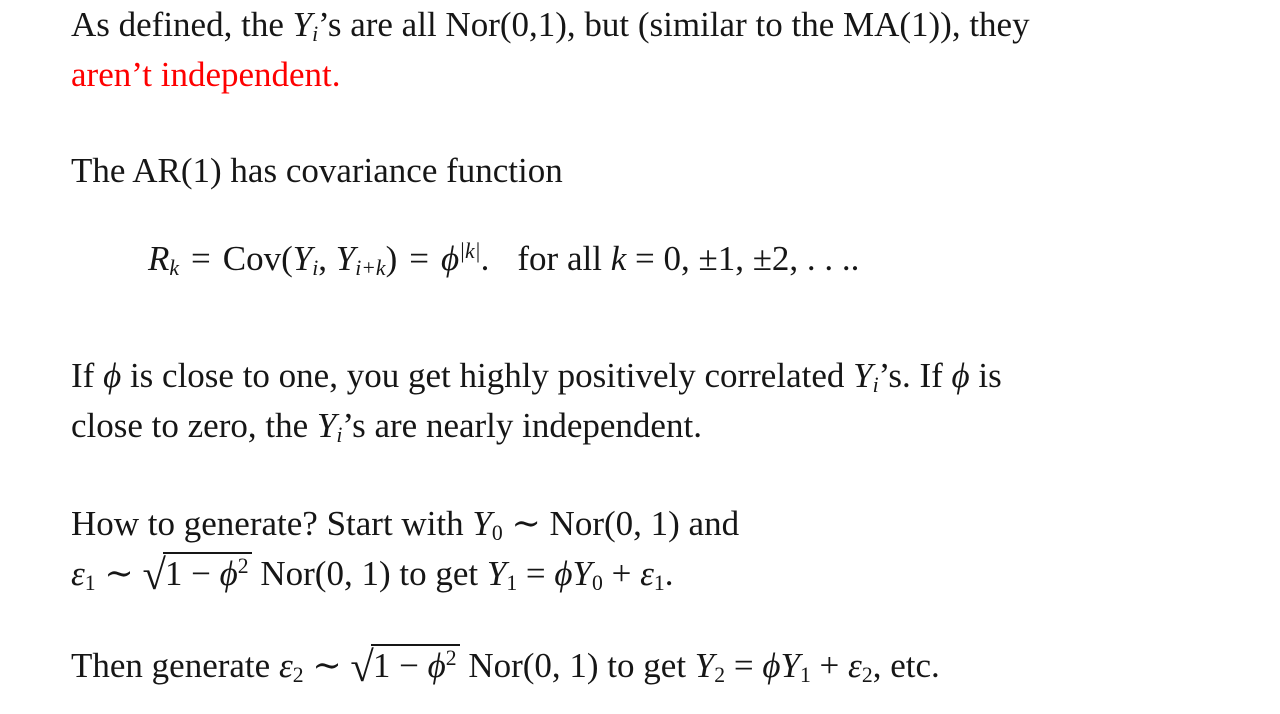 This screenshot has height=714, width=1280. What do you see at coordinates (174, 267) in the screenshot?
I see `subscript-k: k` at bounding box center [174, 267].